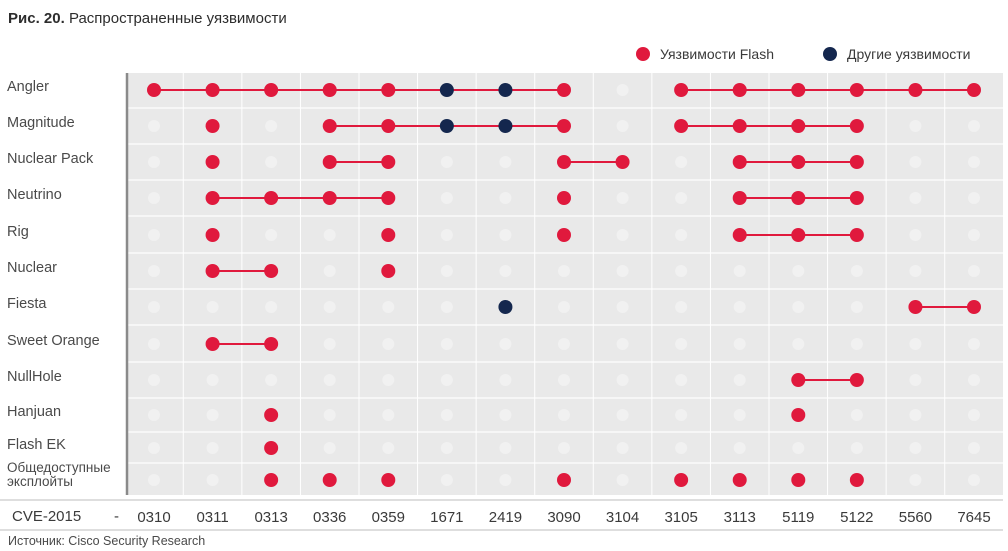 Image resolution: width=1008 pixels, height=551 pixels. I want to click on x-tick-label: 0311, so click(212, 517).